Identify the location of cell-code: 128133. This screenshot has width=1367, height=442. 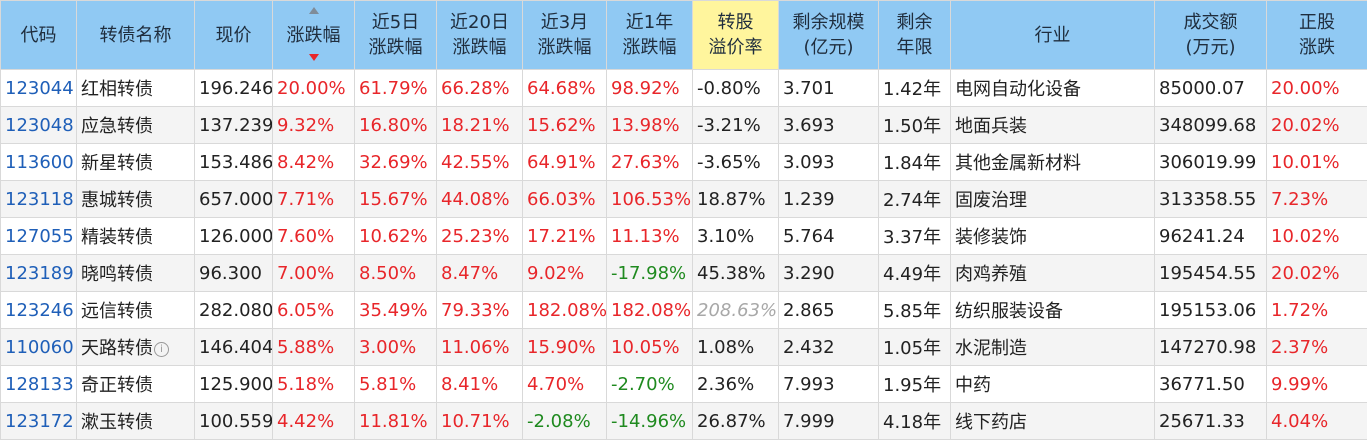
(38, 384).